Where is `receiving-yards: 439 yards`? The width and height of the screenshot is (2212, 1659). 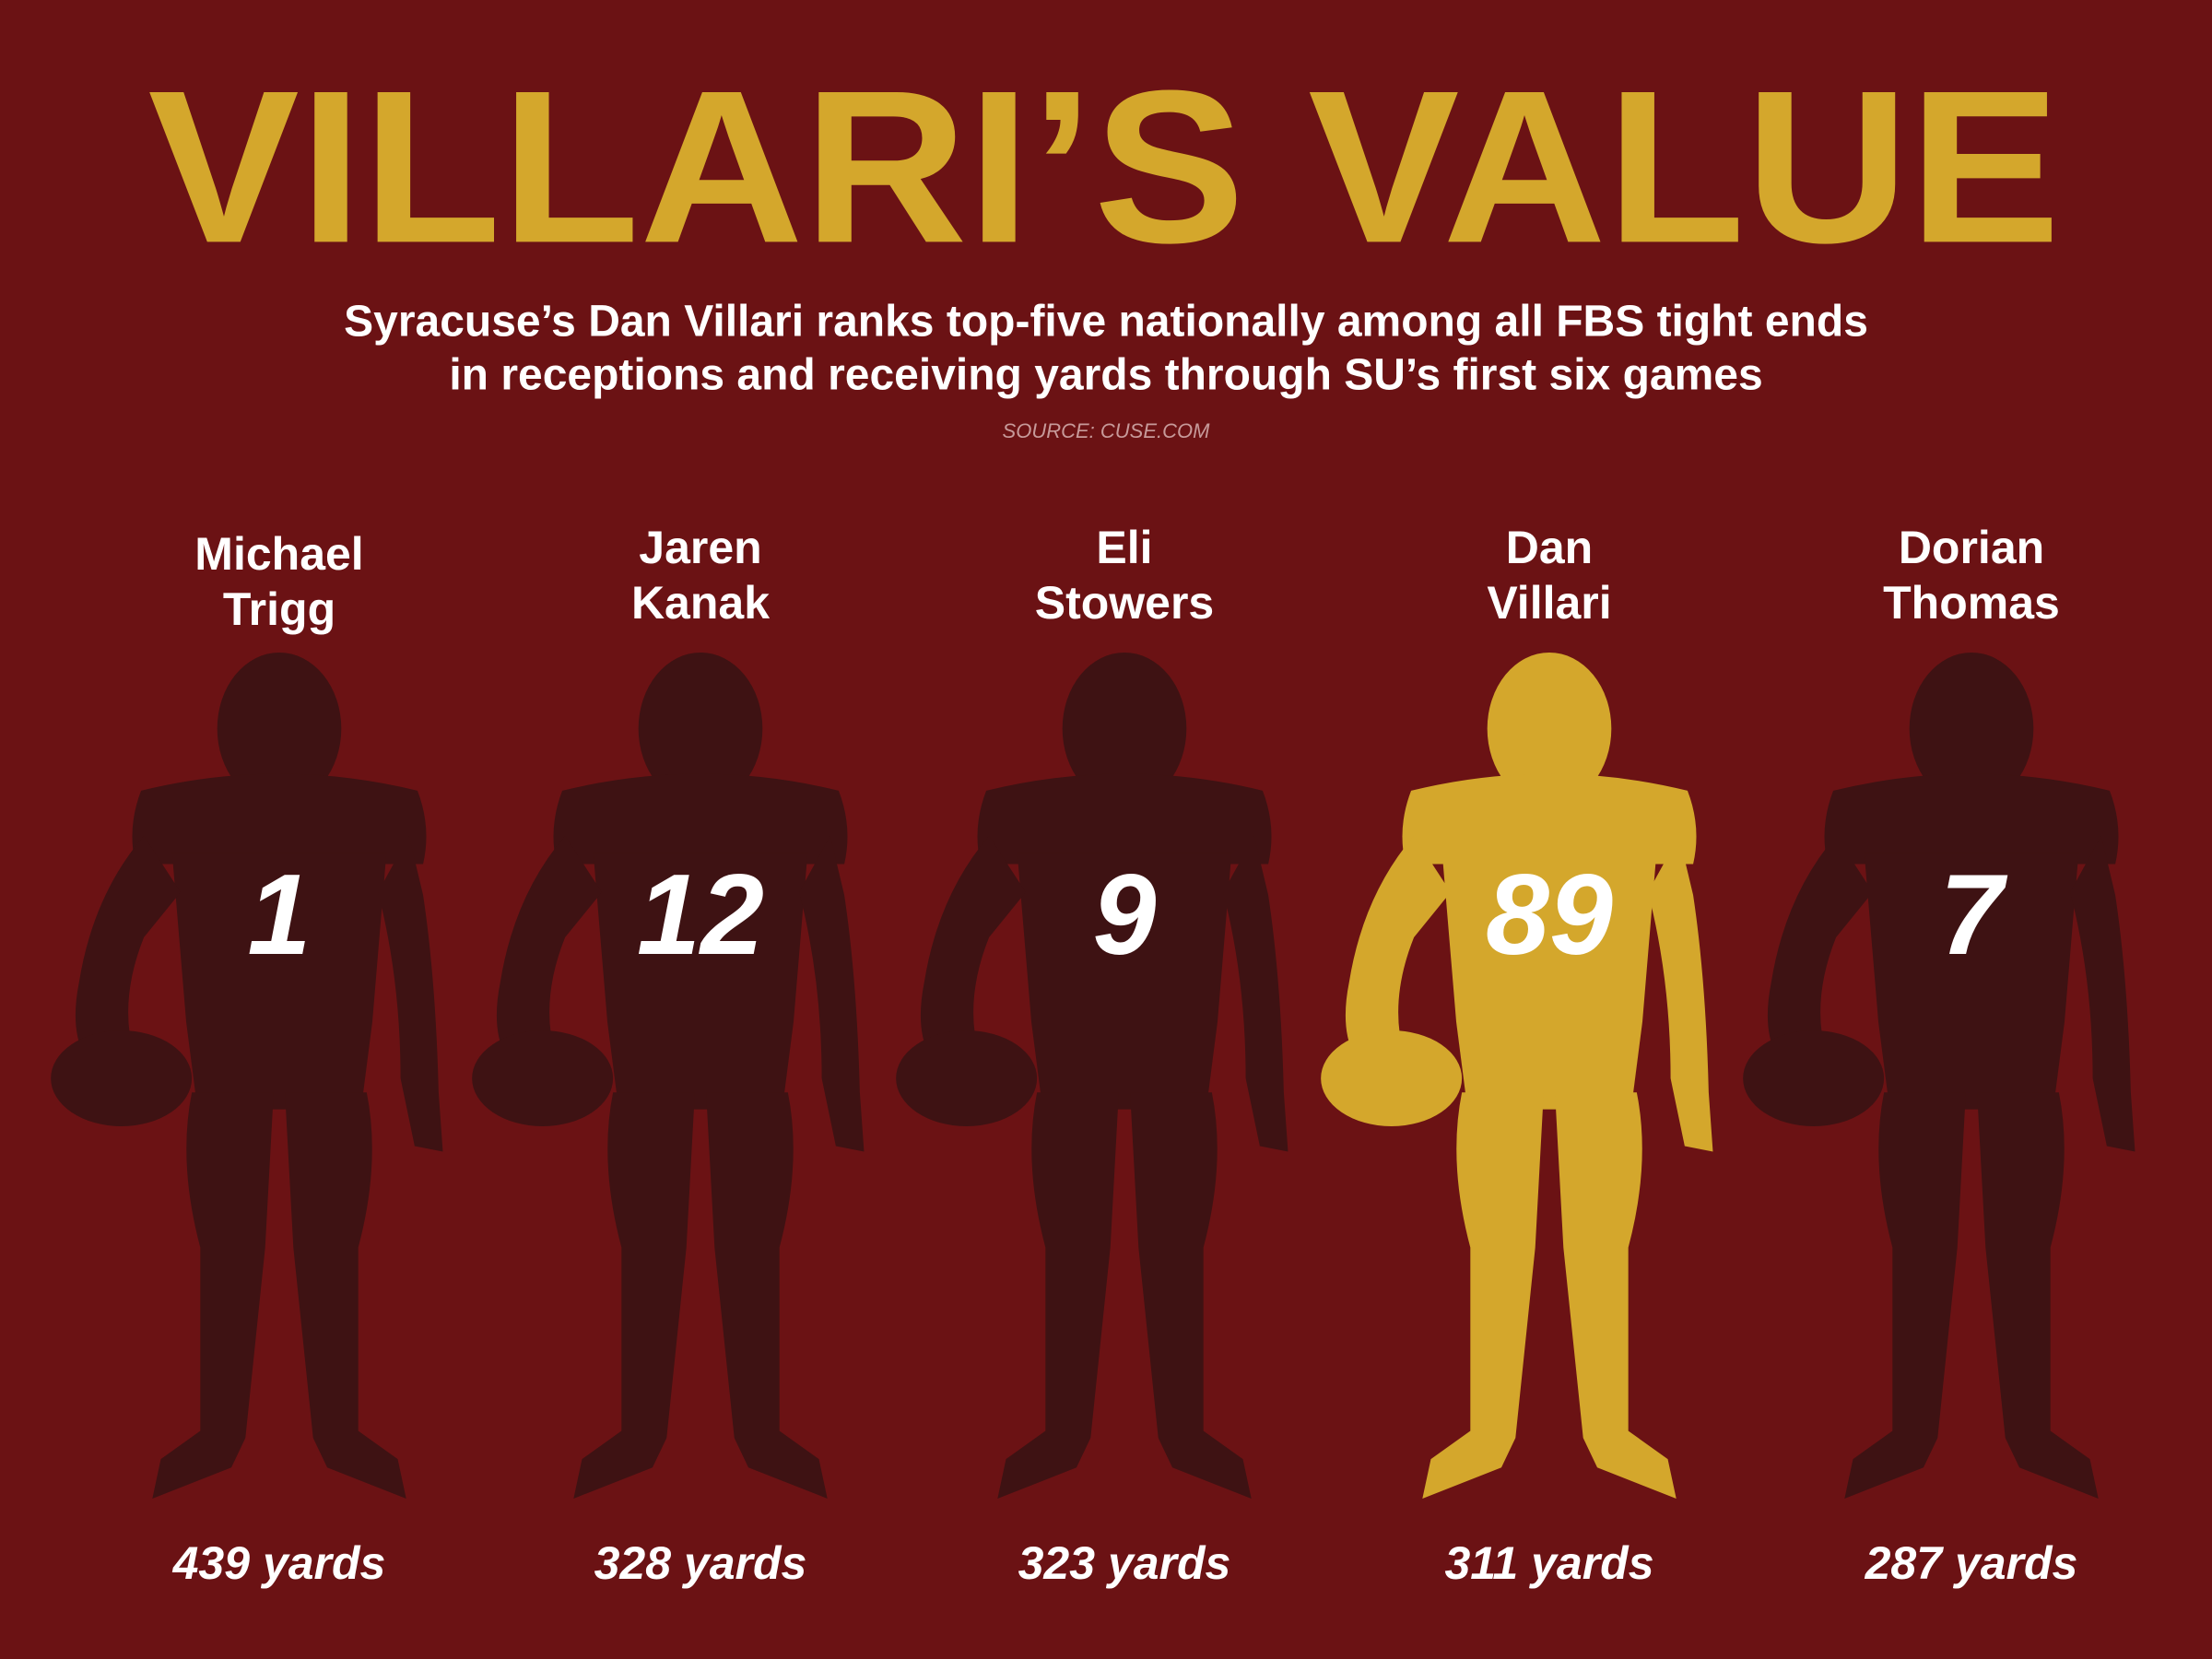 receiving-yards: 439 yards is located at coordinates (279, 1563).